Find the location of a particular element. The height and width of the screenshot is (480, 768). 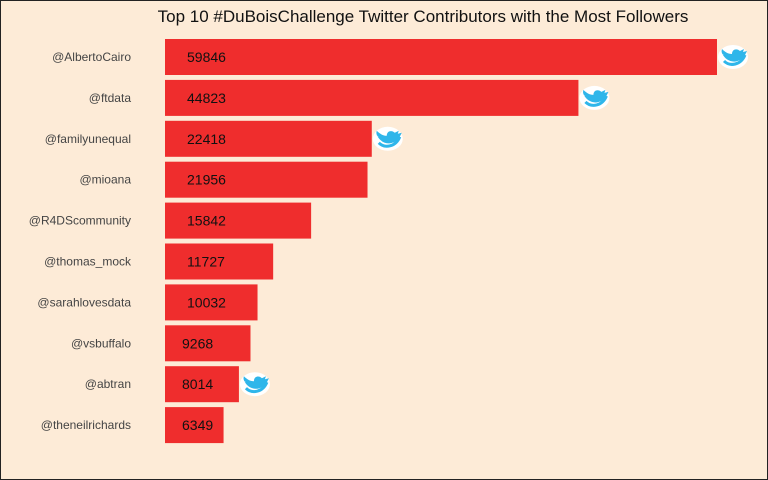

category-label: @abtran is located at coordinates (108, 384).